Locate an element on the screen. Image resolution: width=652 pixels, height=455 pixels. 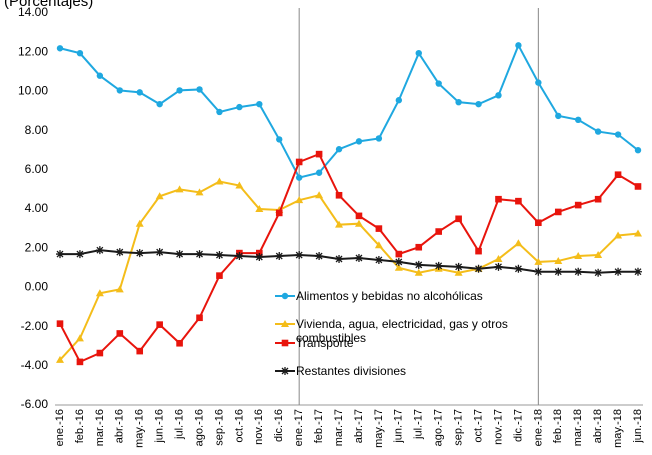
y-tick-label: 14.00 is located at coordinates (33, 12).